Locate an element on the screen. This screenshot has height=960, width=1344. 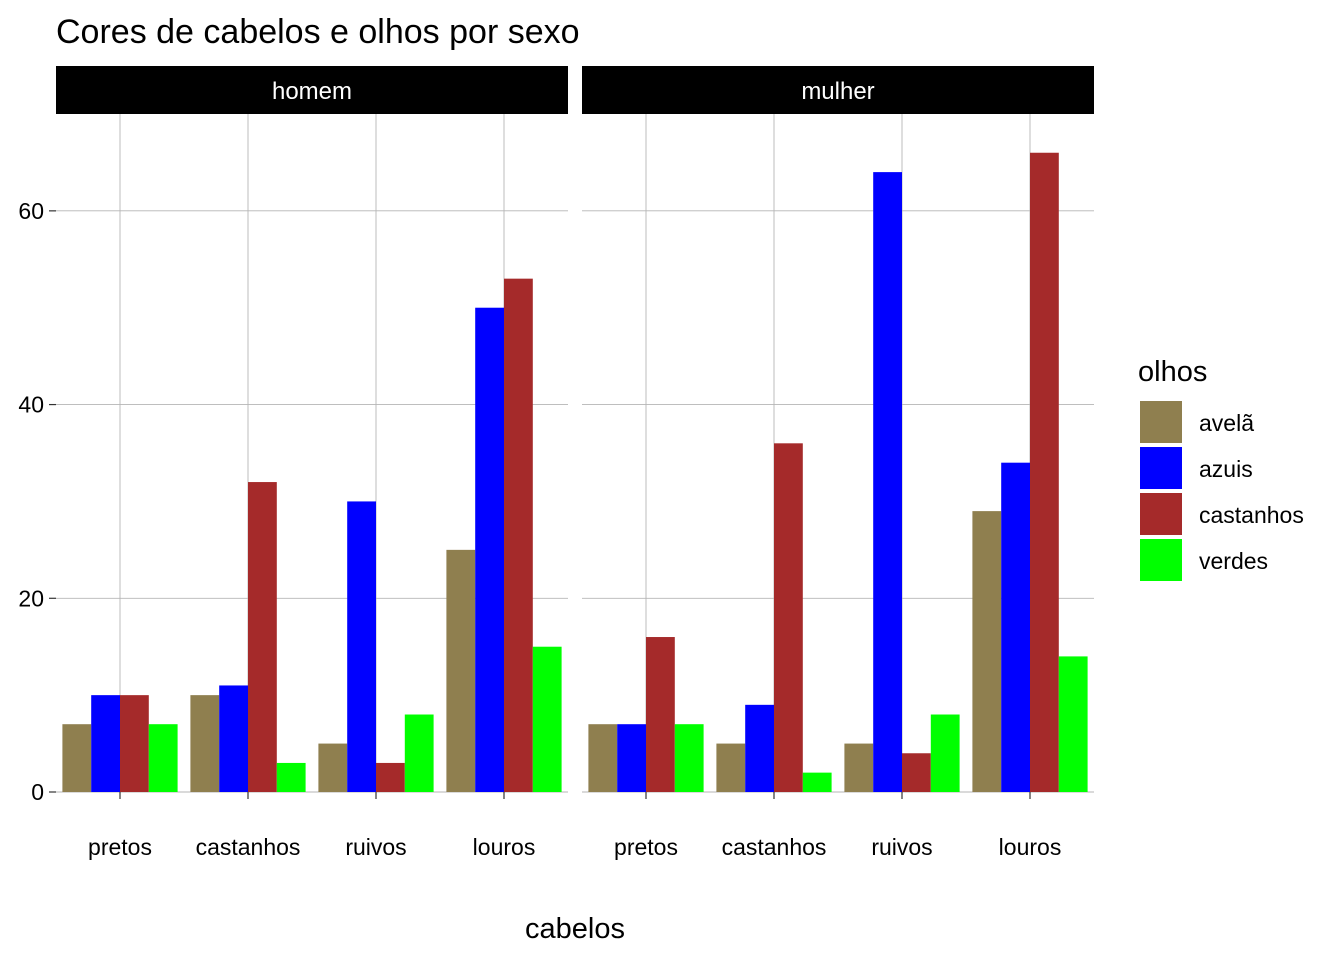
bar-homem-pretos-castanhos is located at coordinates (134, 743).